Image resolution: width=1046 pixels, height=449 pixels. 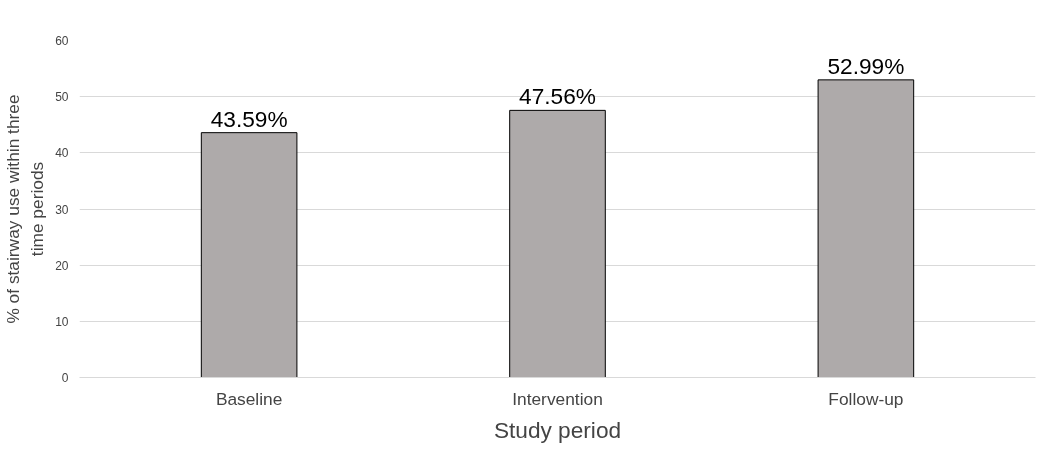 What do you see at coordinates (249, 118) in the screenshot?
I see `data-label: 43.59%` at bounding box center [249, 118].